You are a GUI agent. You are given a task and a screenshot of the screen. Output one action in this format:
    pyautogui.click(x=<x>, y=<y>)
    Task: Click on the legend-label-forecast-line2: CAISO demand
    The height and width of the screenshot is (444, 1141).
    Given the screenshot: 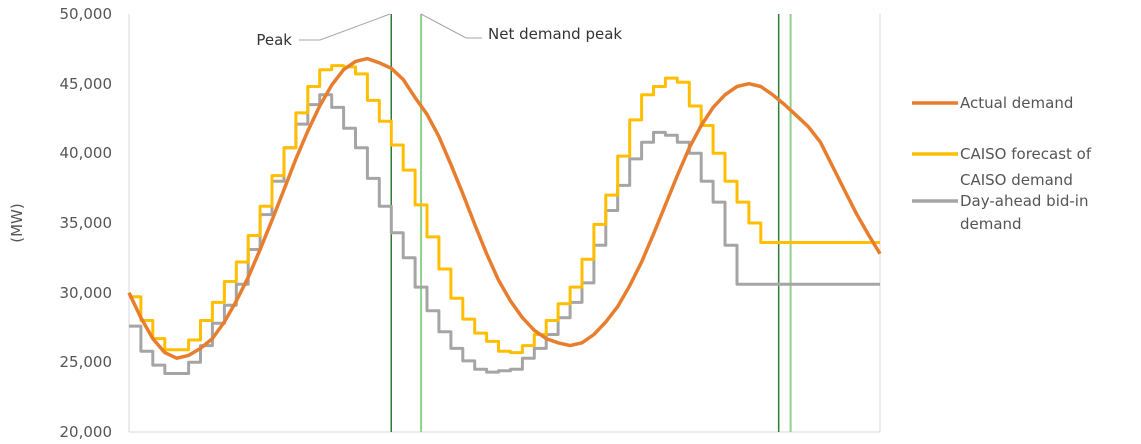 What is the action you would take?
    pyautogui.click(x=1016, y=180)
    